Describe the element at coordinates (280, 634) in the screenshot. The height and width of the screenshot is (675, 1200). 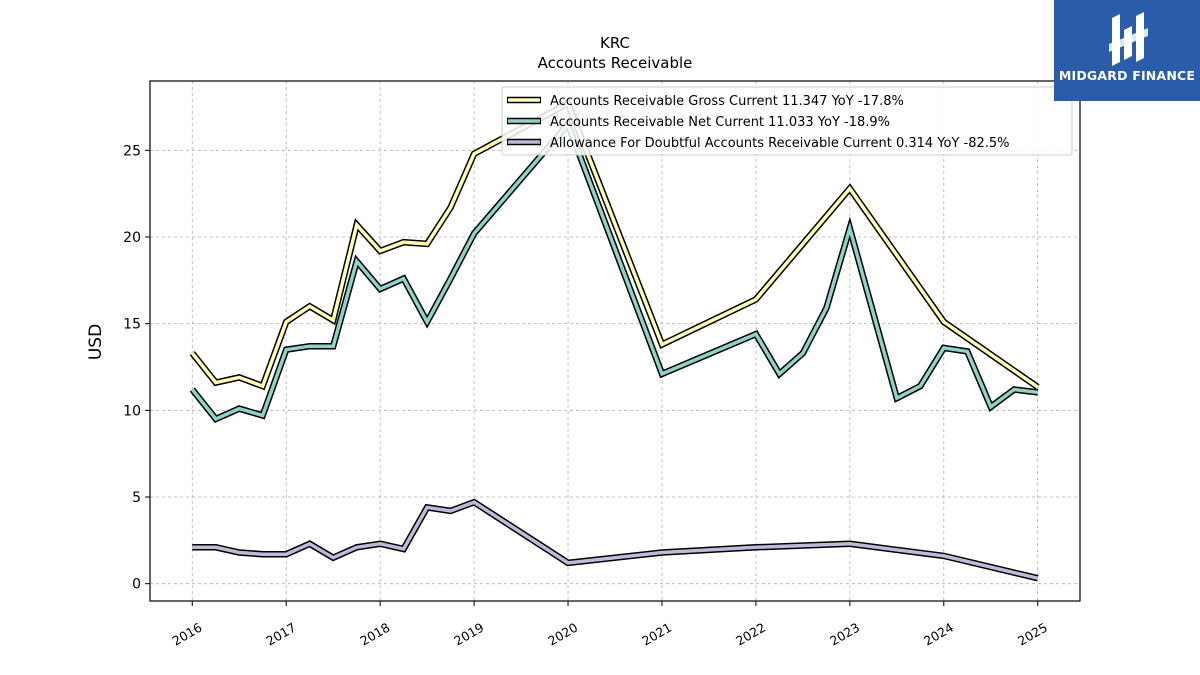
I see `x-tick-label: 2017` at that location.